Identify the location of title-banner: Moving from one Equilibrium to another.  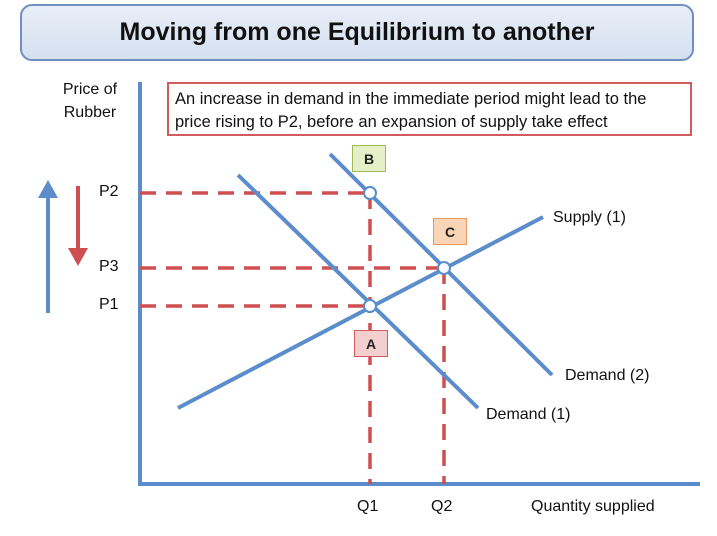
(357, 32).